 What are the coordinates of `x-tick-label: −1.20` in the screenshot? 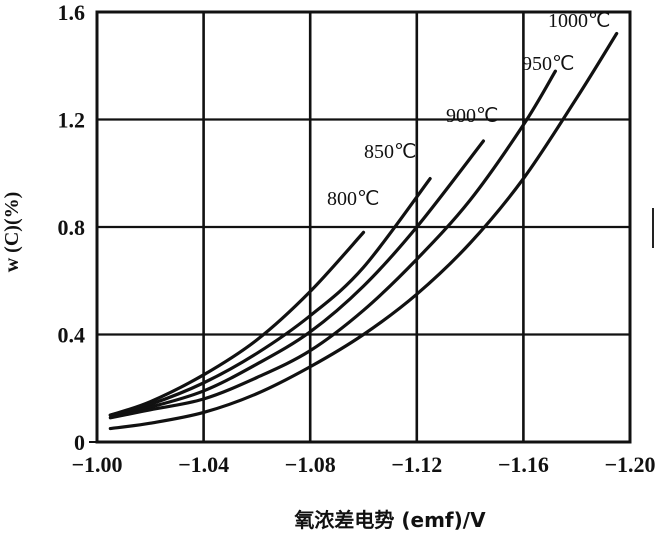 It's located at (629, 464).